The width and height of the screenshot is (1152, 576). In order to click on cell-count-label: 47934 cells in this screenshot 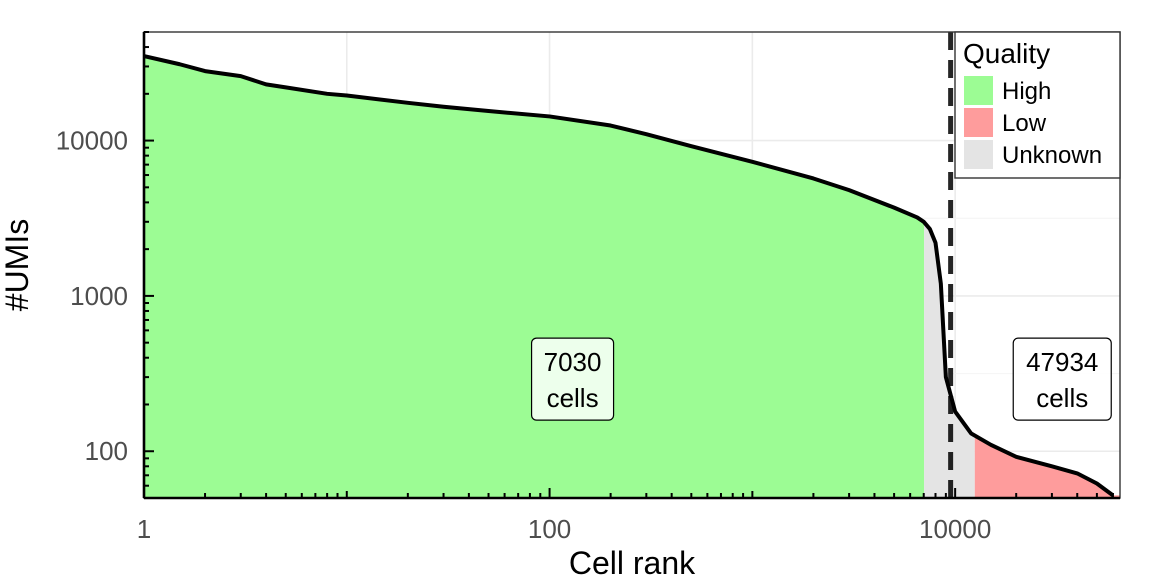, I will do `click(1062, 379)`.